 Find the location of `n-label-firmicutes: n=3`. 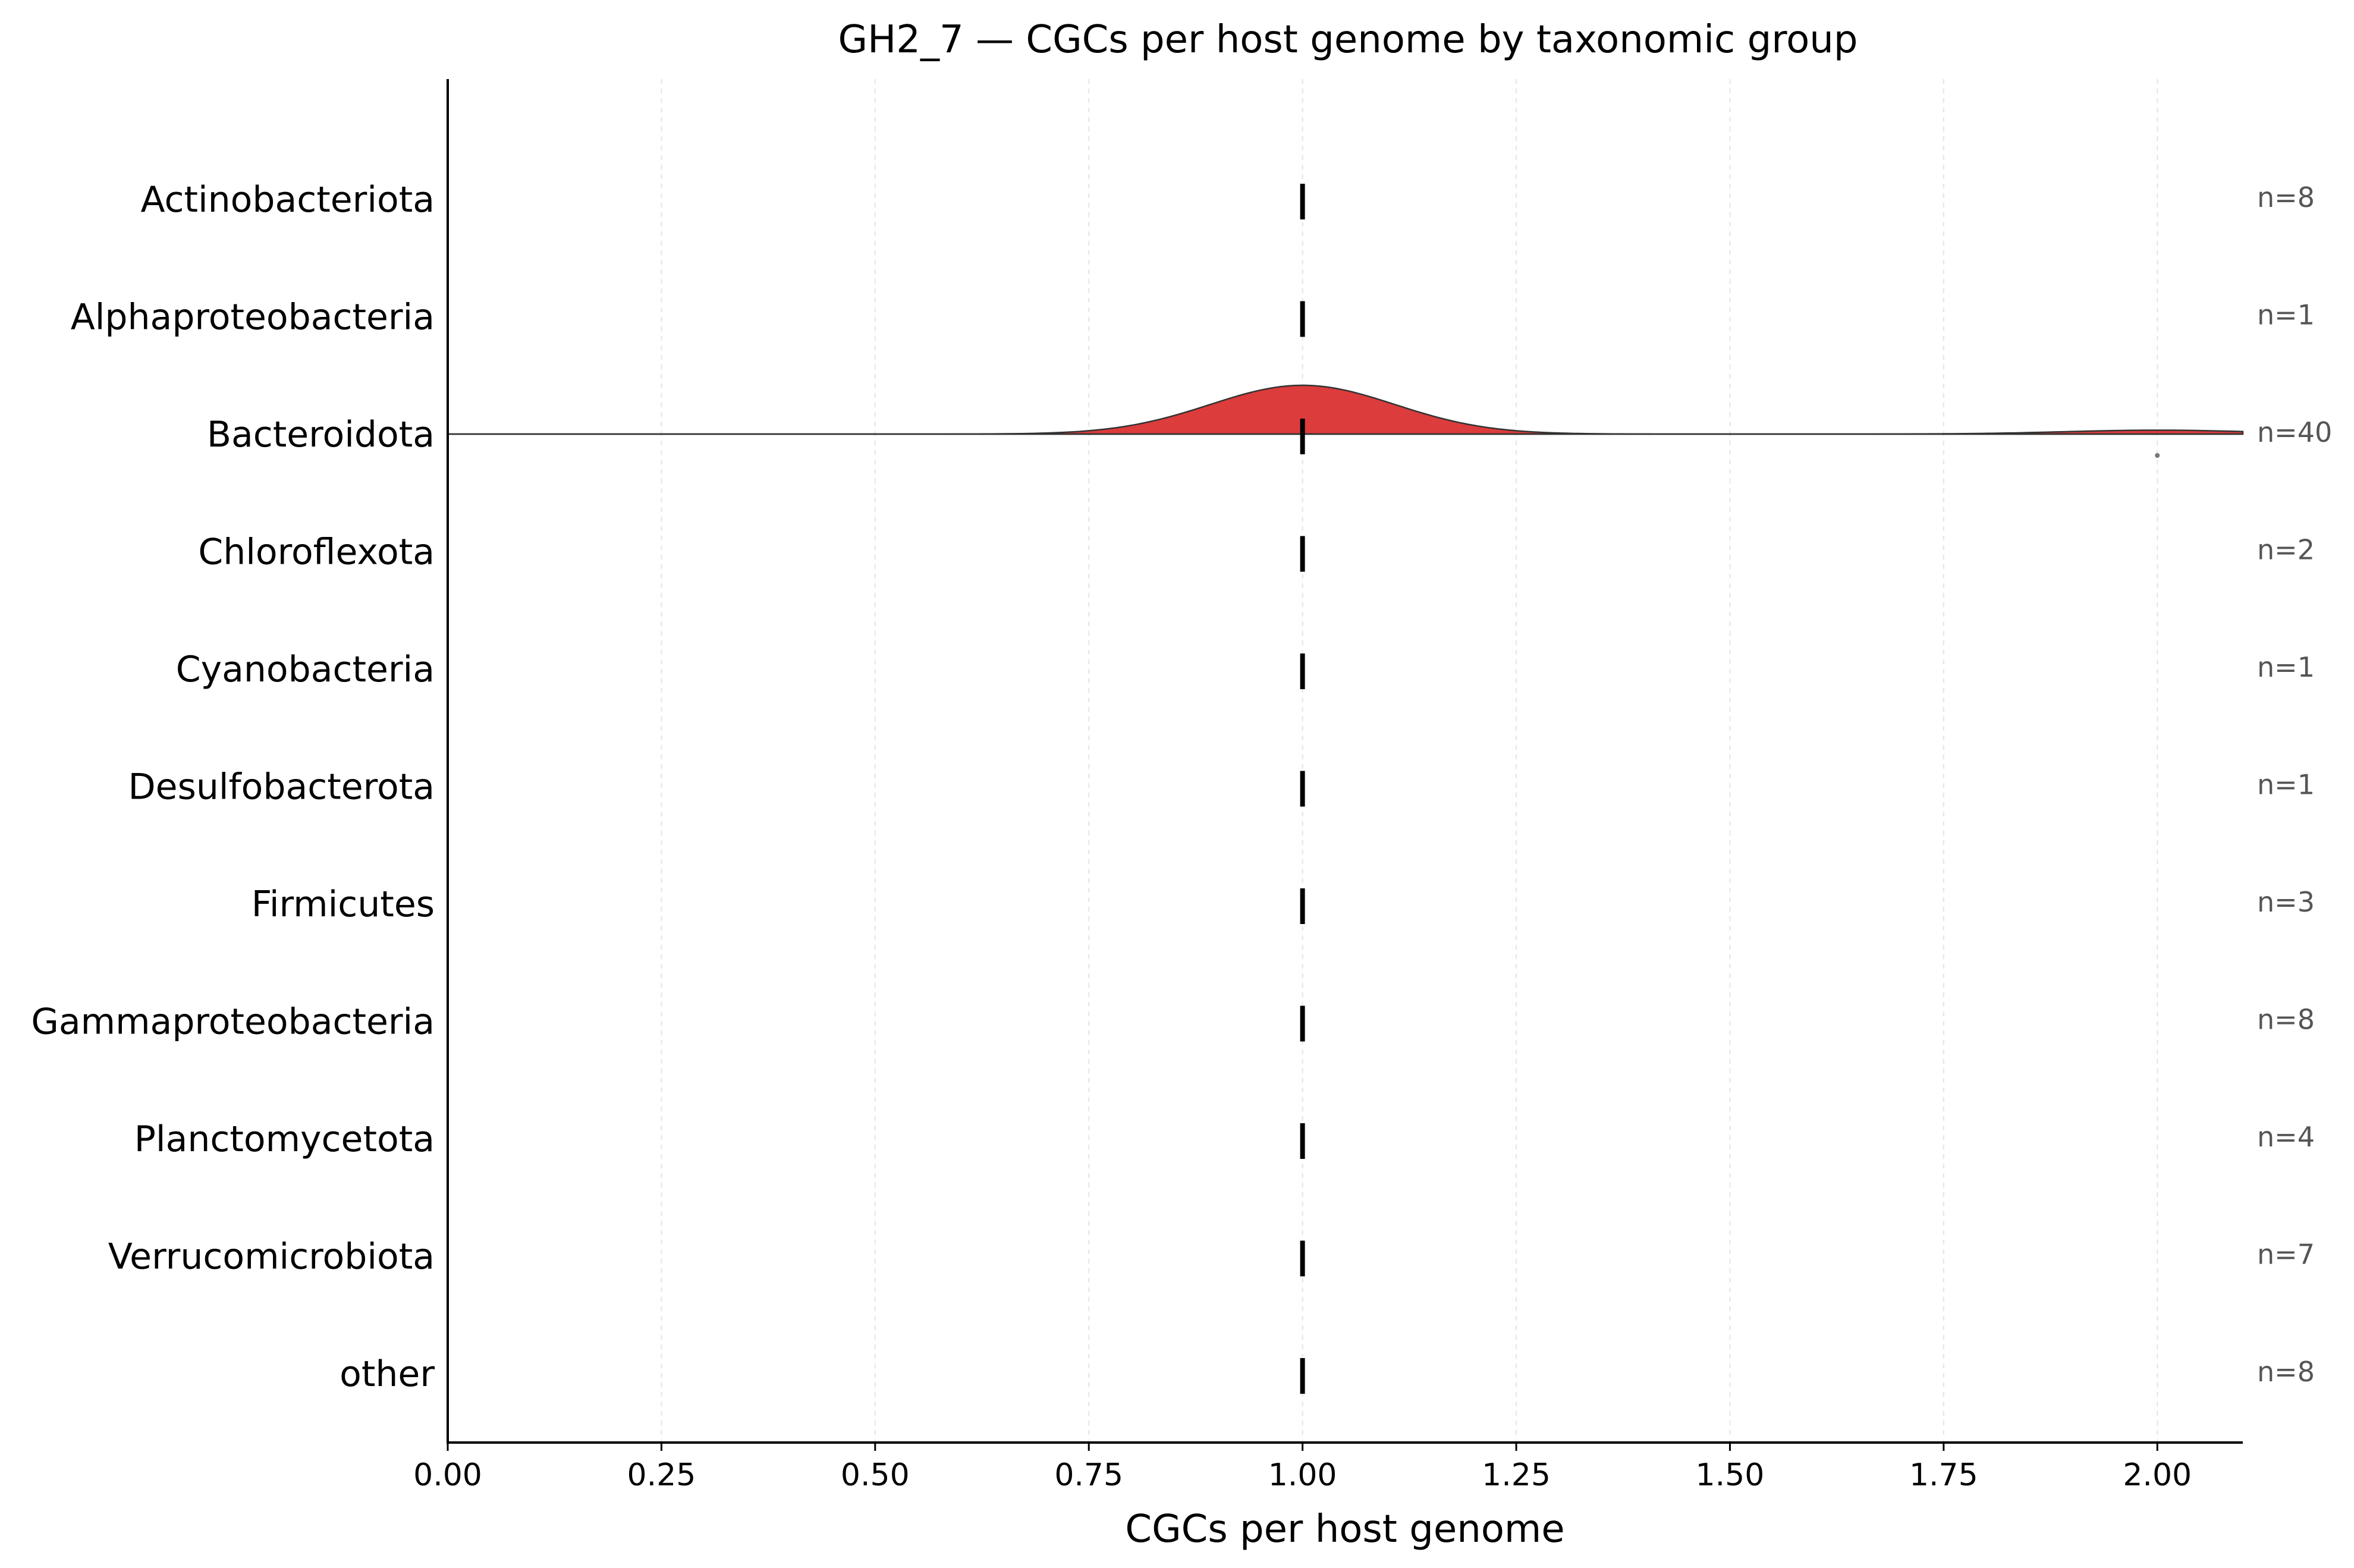

n-label-firmicutes: n=3 is located at coordinates (2286, 902).